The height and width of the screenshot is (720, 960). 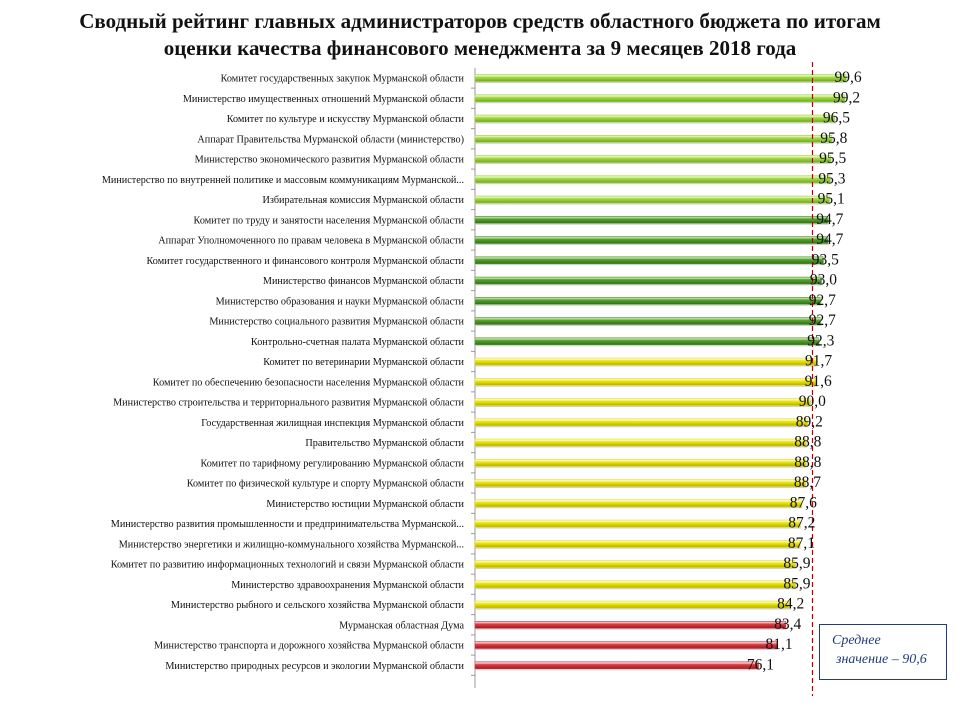 What do you see at coordinates (831, 199) in the screenshot?
I see `data-label: 95,1` at bounding box center [831, 199].